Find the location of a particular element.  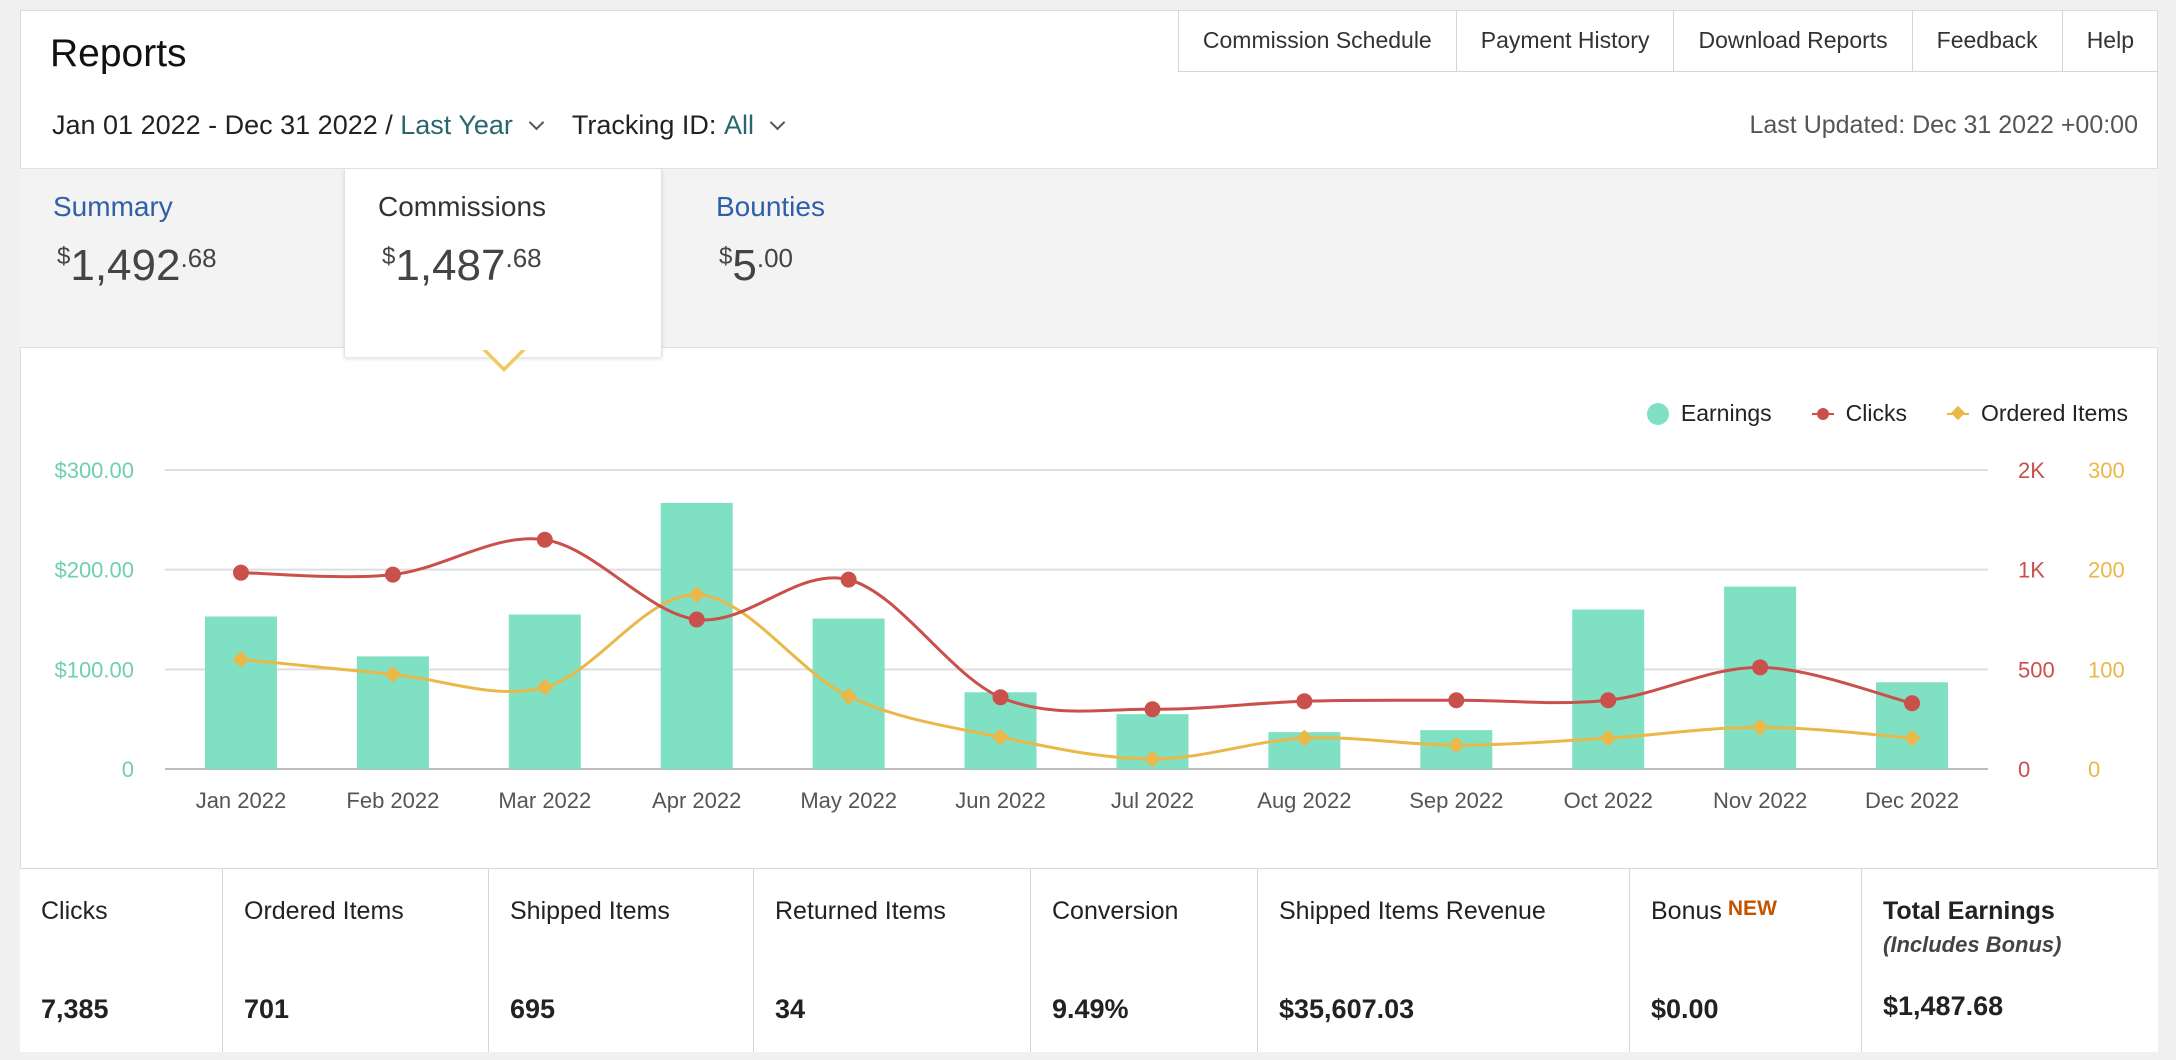

legend-ordered-items: Ordered Items is located at coordinates (2037, 413).